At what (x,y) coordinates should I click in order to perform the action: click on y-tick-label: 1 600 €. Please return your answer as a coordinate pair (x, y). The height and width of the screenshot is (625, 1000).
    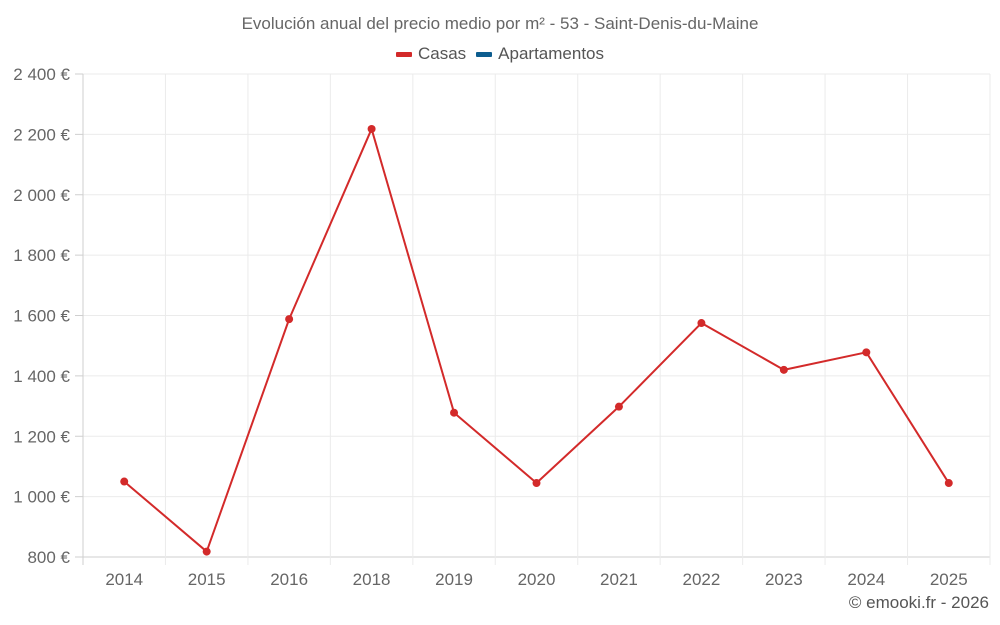
    Looking at the image, I should click on (41, 316).